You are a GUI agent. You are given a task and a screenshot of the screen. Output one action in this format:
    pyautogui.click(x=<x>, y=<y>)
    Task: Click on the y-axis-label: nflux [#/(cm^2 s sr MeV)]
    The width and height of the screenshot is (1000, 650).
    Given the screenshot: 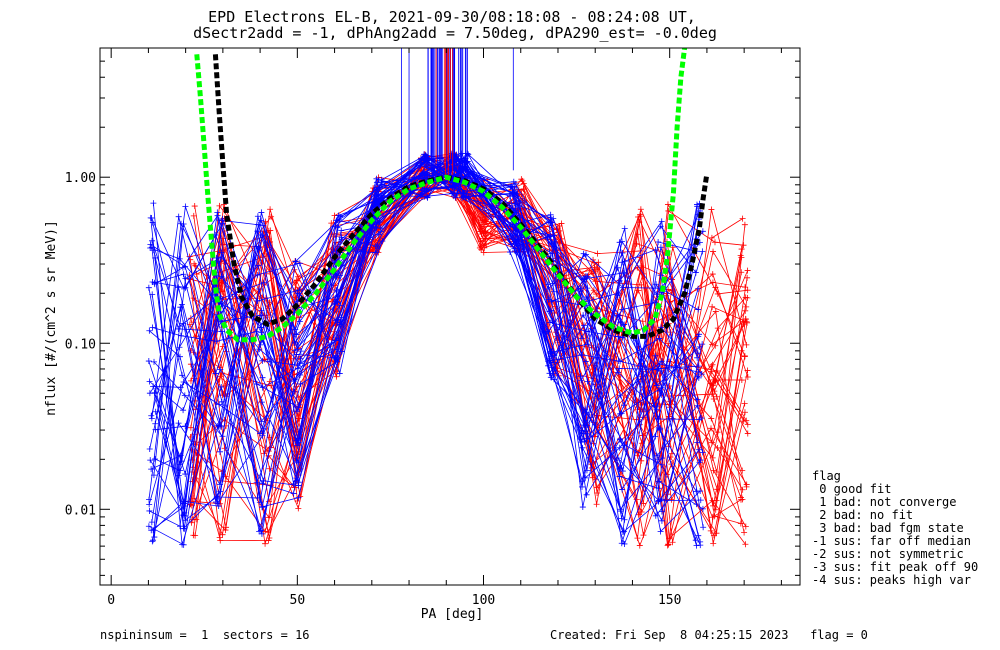 What is the action you would take?
    pyautogui.click(x=51, y=318)
    